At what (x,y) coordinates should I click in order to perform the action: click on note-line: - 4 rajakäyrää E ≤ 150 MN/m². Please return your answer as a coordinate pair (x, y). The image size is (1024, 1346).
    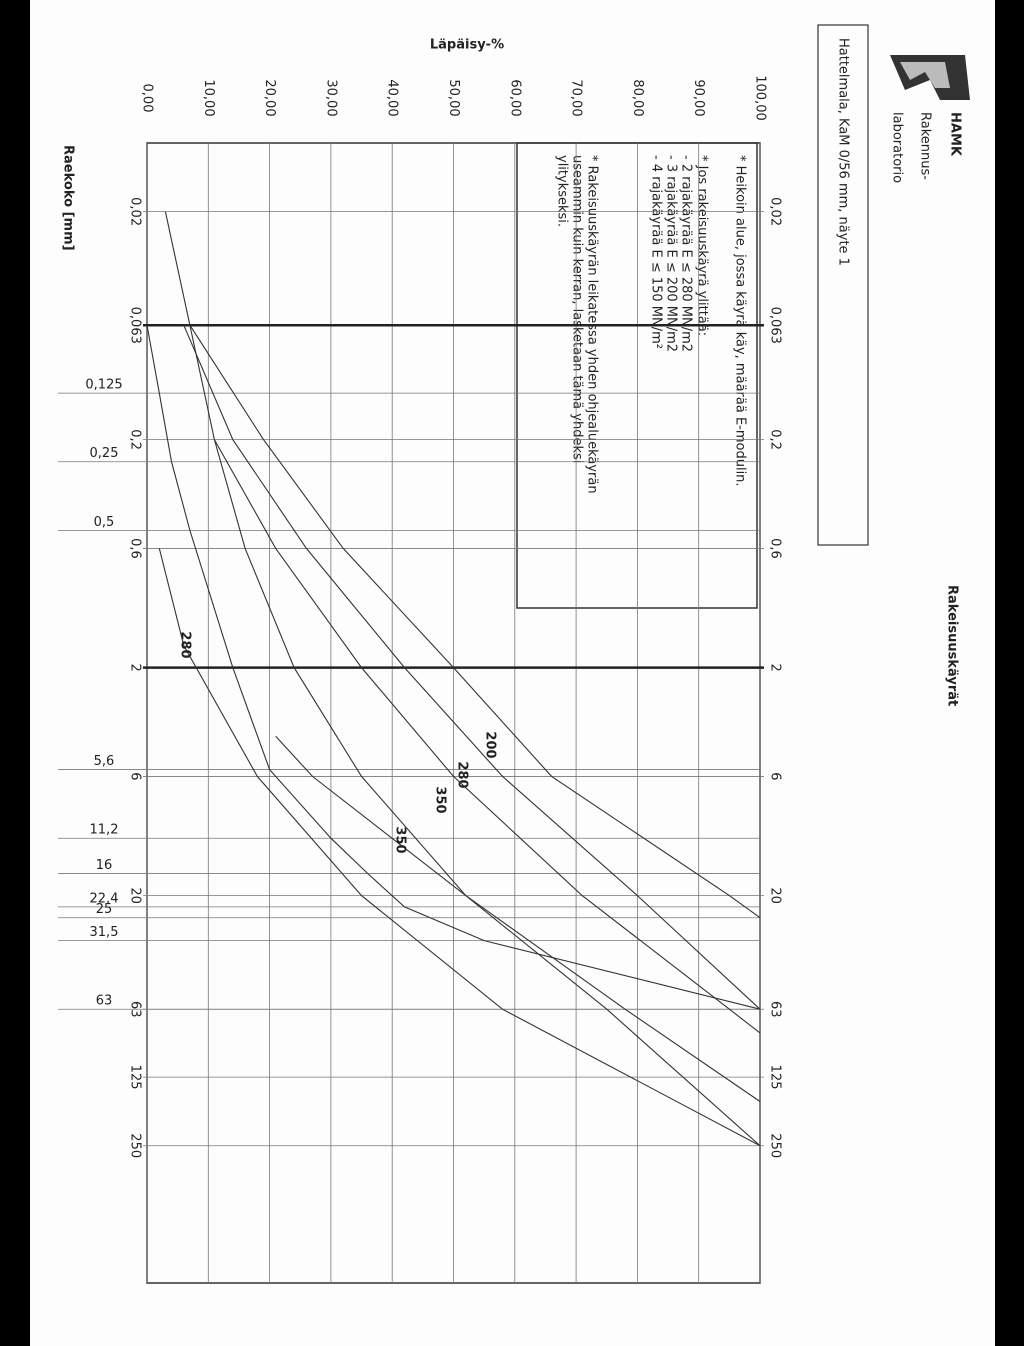
    Looking at the image, I should click on (656, 252).